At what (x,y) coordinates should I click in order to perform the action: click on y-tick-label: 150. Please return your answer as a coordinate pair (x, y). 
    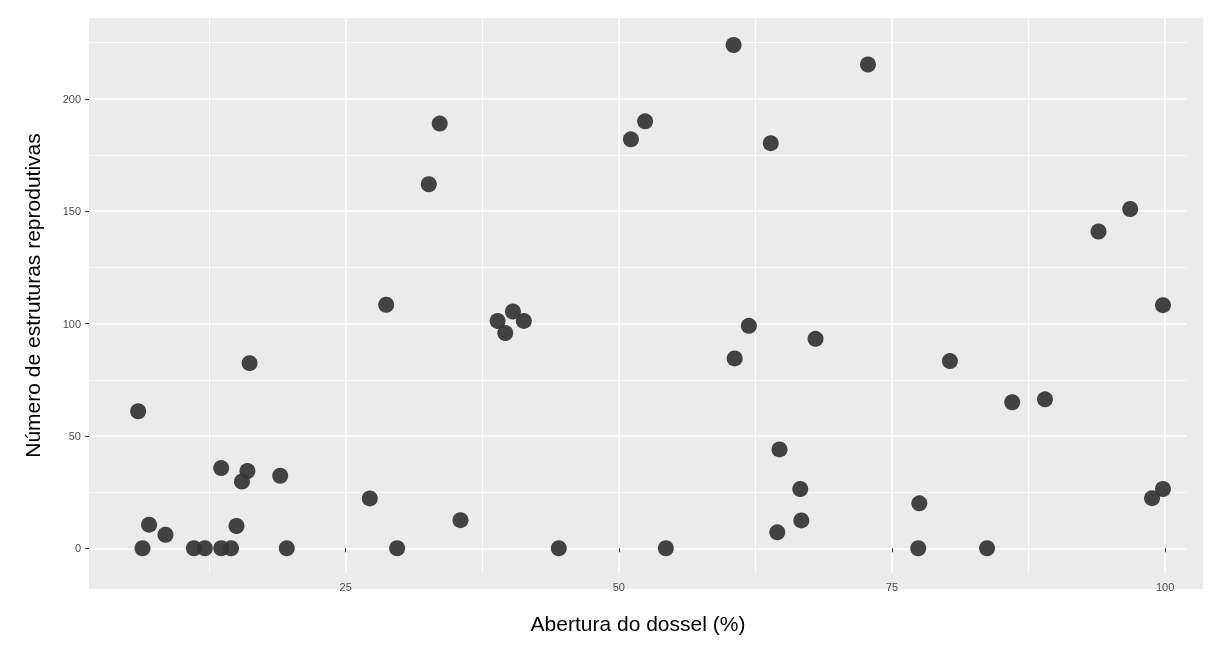
    Looking at the image, I should click on (71, 211).